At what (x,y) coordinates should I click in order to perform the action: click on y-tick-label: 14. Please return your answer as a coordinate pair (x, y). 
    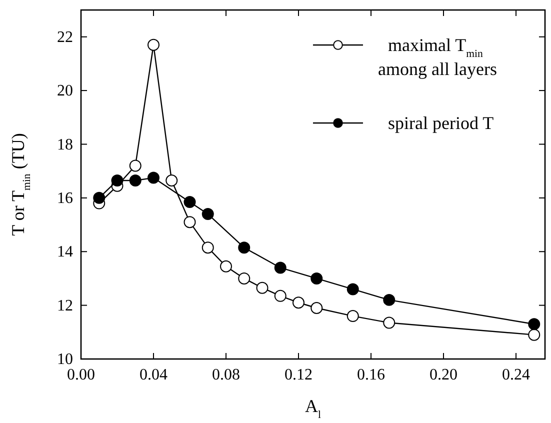
    Looking at the image, I should click on (65, 252).